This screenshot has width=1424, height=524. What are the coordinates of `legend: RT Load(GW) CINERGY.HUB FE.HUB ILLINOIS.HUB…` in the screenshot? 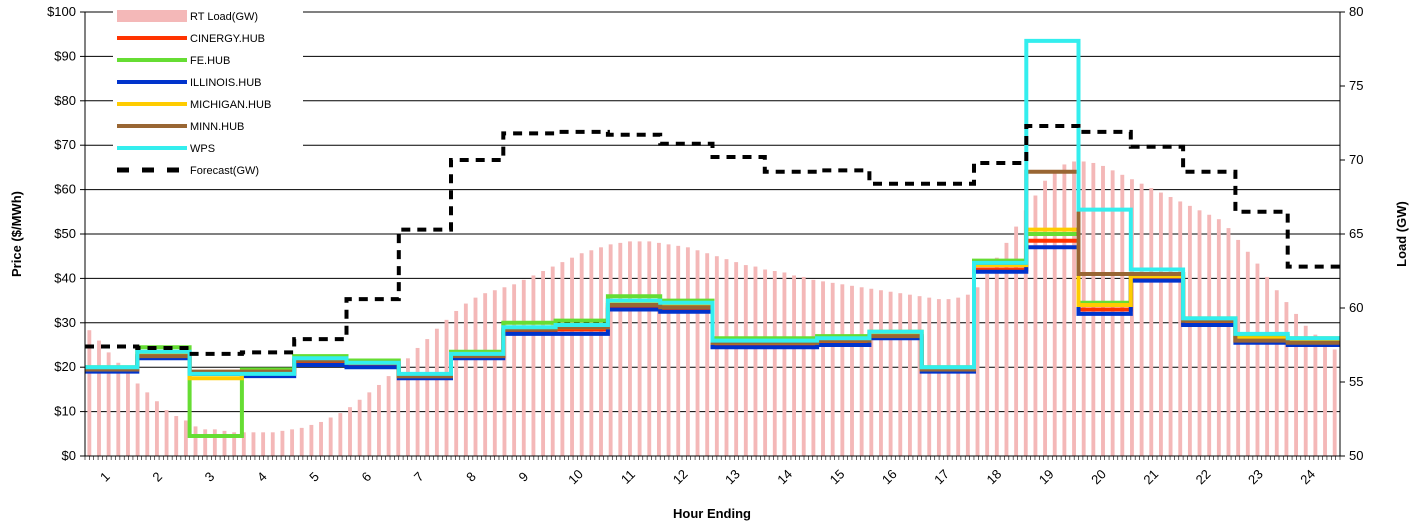 It's located at (208, 95).